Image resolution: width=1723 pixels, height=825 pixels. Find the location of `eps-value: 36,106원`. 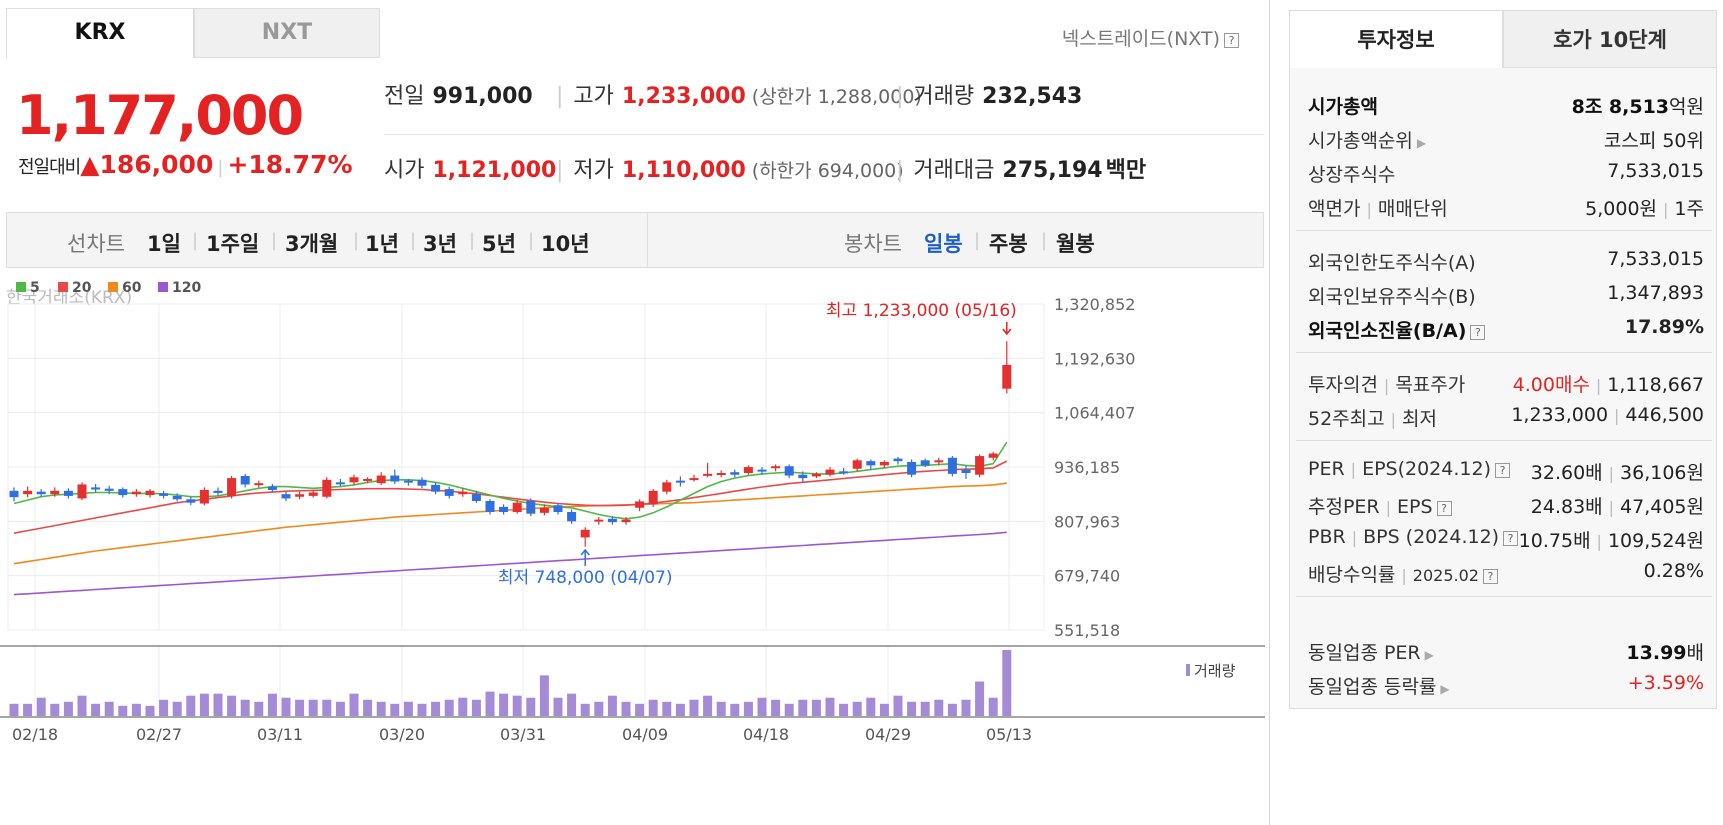

eps-value: 36,106원 is located at coordinates (1662, 473).